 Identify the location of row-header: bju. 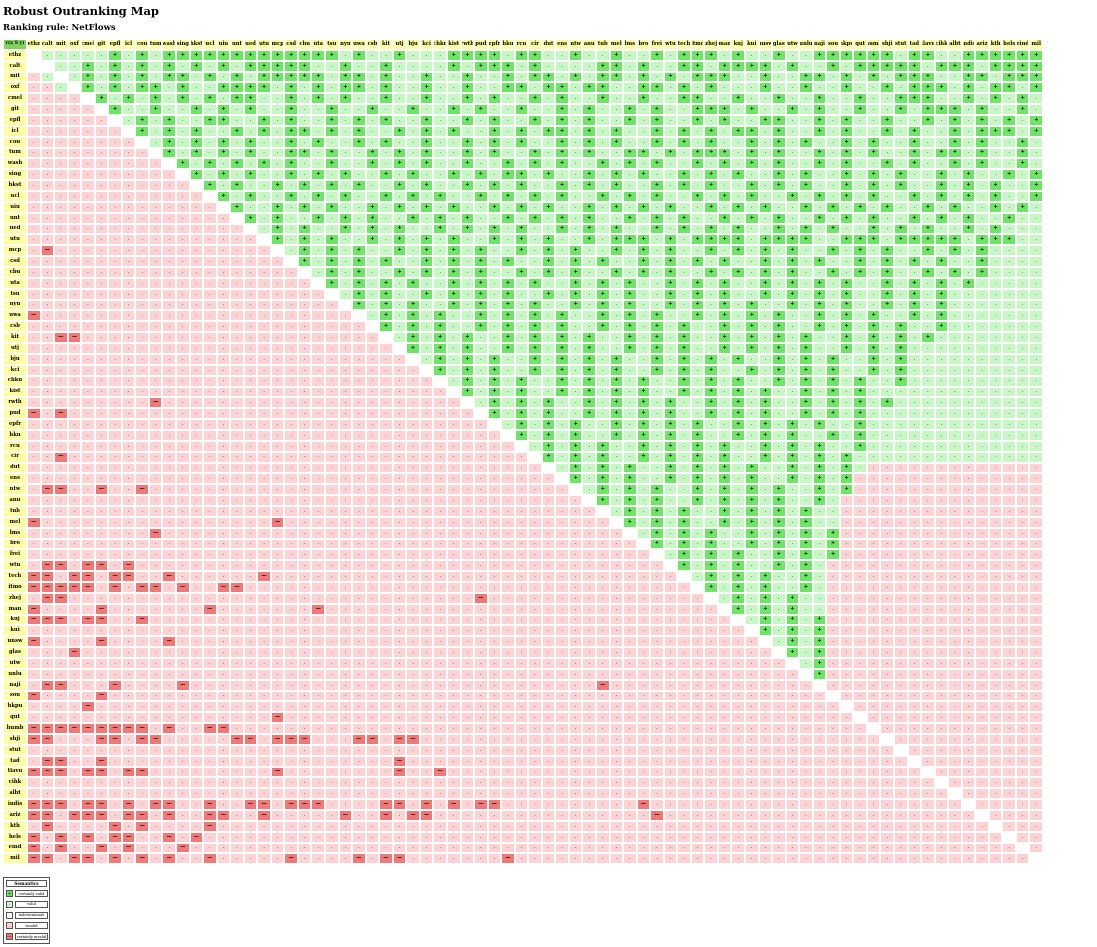
(15, 359).